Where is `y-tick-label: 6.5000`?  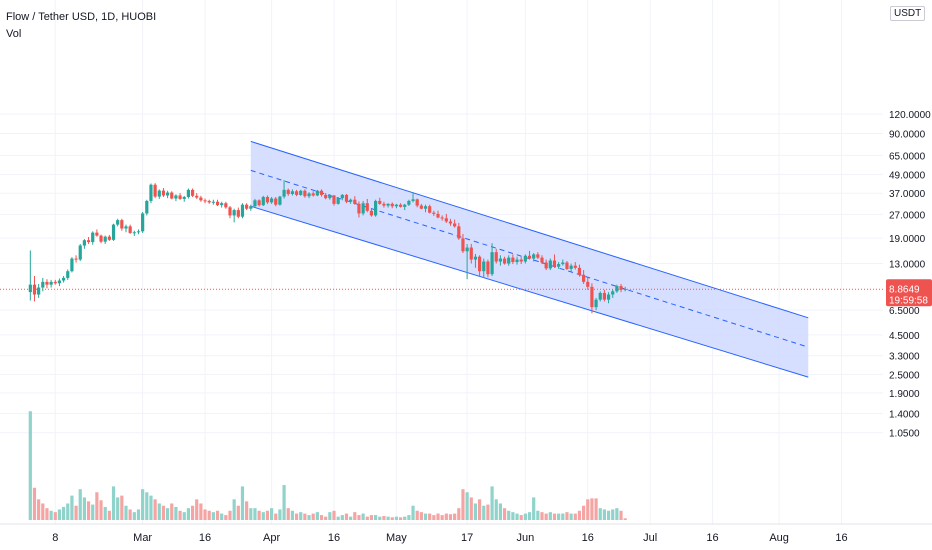 y-tick-label: 6.5000 is located at coordinates (904, 311).